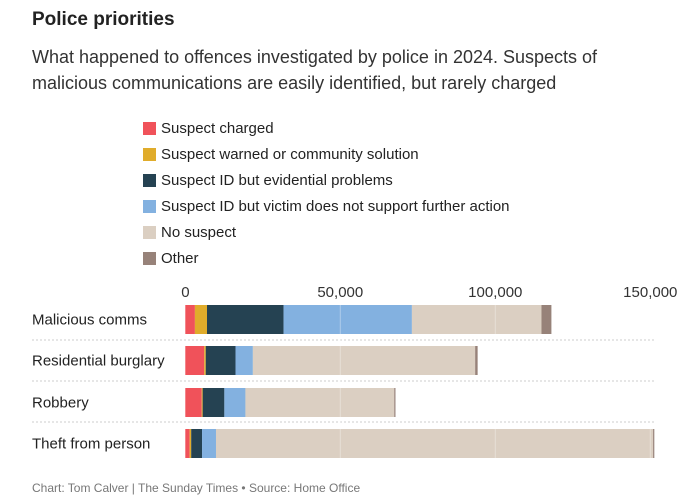  Describe the element at coordinates (98, 361) in the screenshot. I see `category-label: Residential burglary` at that location.